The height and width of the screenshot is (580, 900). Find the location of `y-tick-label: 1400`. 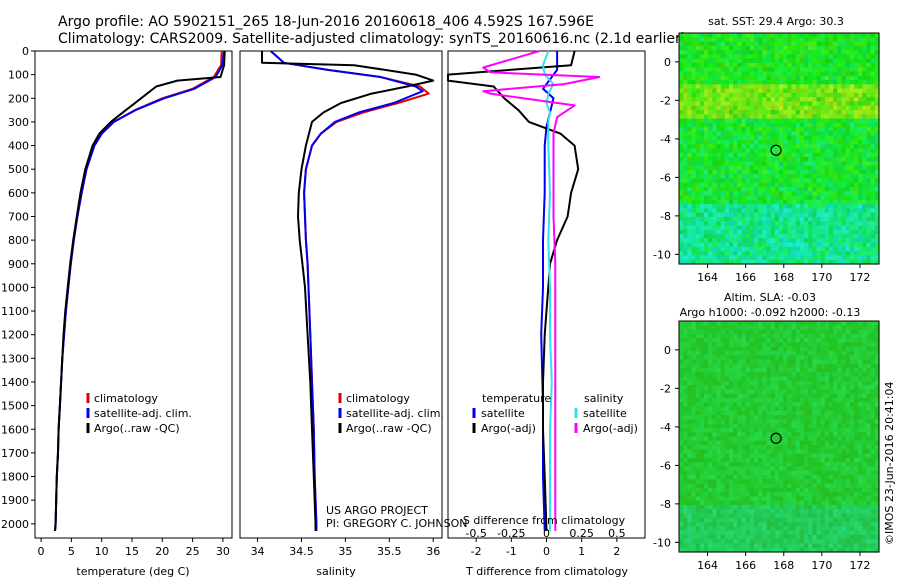

y-tick-label: 1400 is located at coordinates (15, 382).